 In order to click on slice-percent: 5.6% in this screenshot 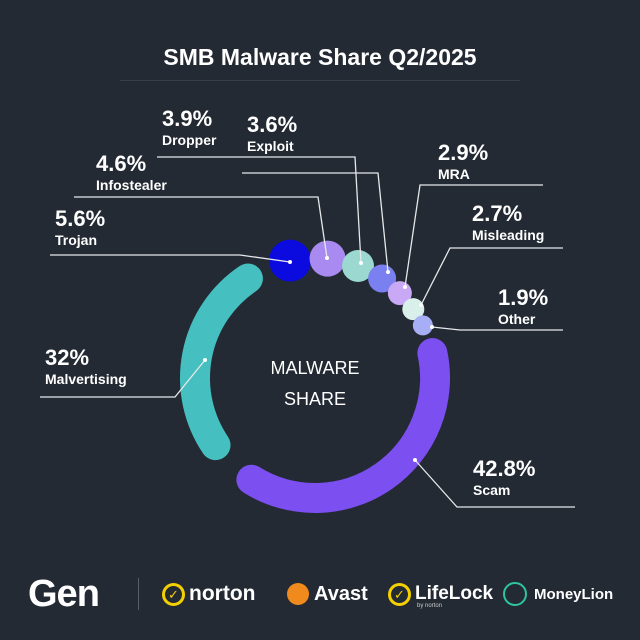, I will do `click(80, 218)`.